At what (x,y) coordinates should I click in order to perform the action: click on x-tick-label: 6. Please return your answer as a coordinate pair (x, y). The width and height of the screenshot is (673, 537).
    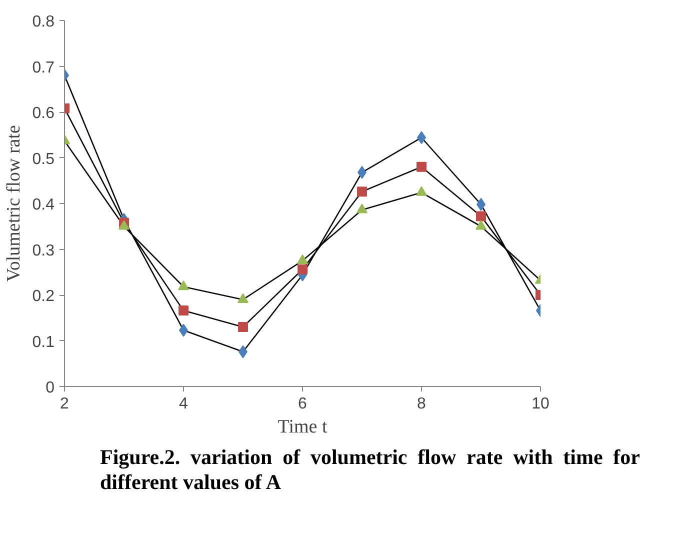
    Looking at the image, I should click on (303, 404).